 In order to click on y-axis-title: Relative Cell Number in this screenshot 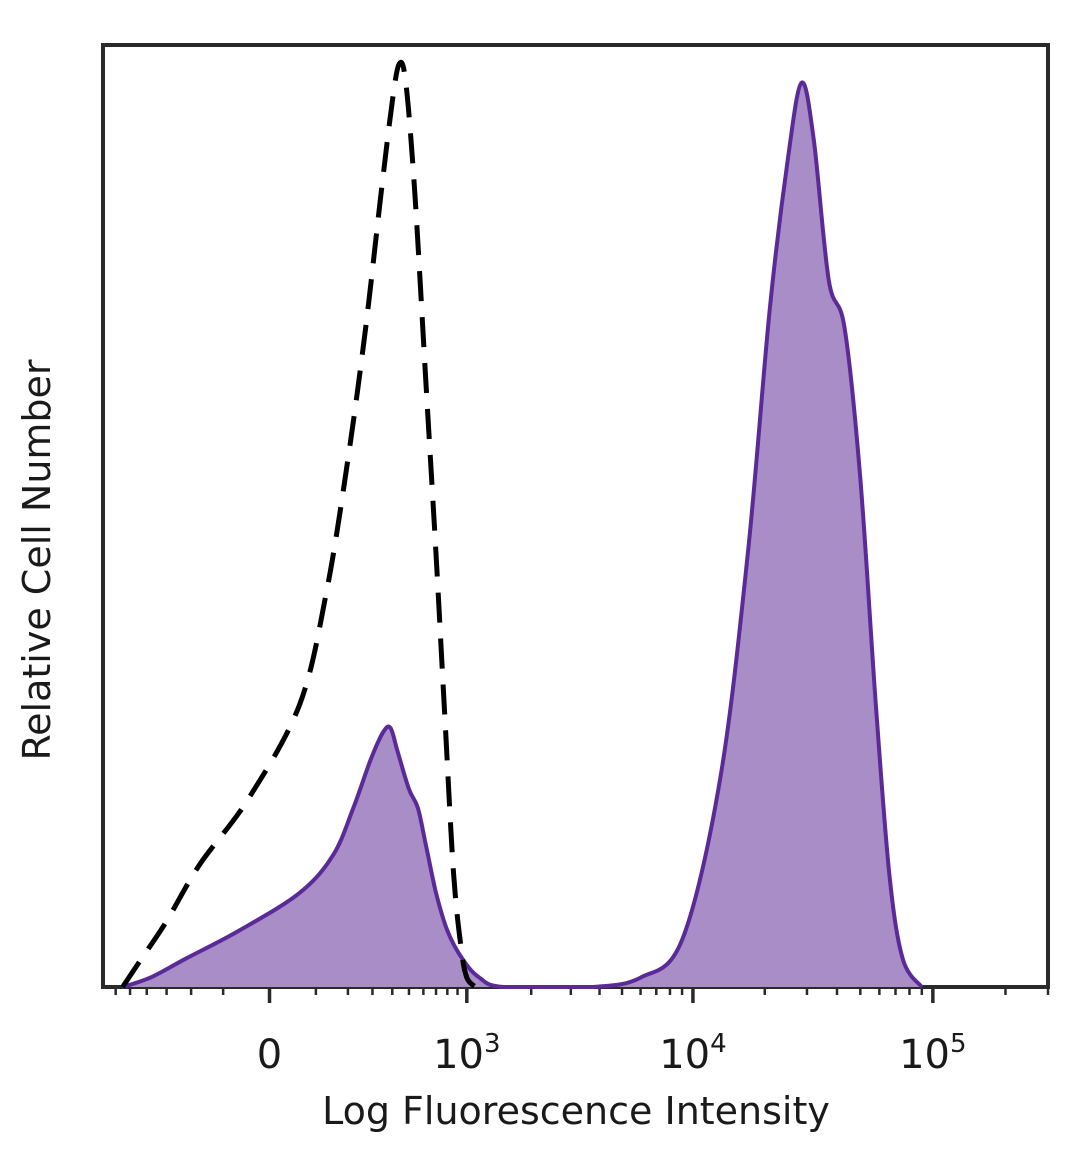, I will do `click(37, 559)`.